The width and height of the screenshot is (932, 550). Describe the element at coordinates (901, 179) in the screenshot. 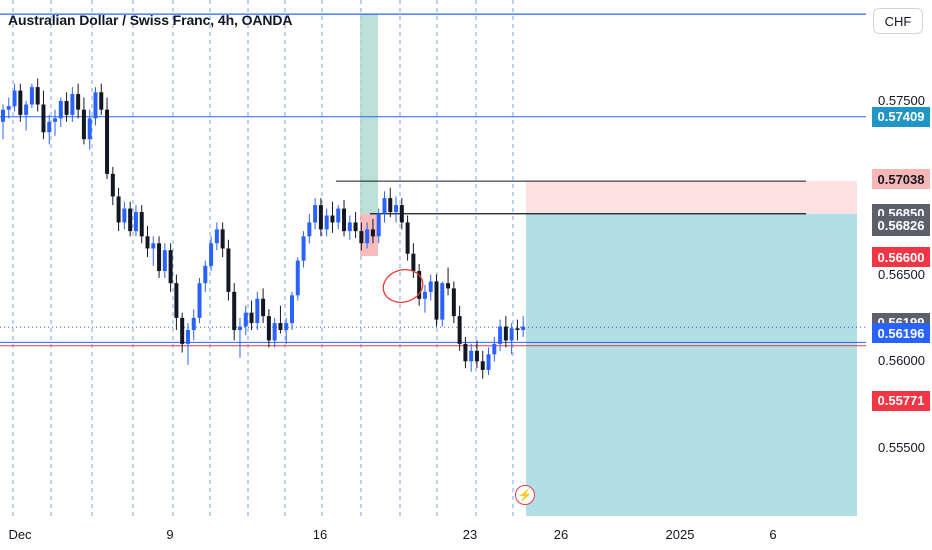

I see `price-label-1: 0.57038` at that location.